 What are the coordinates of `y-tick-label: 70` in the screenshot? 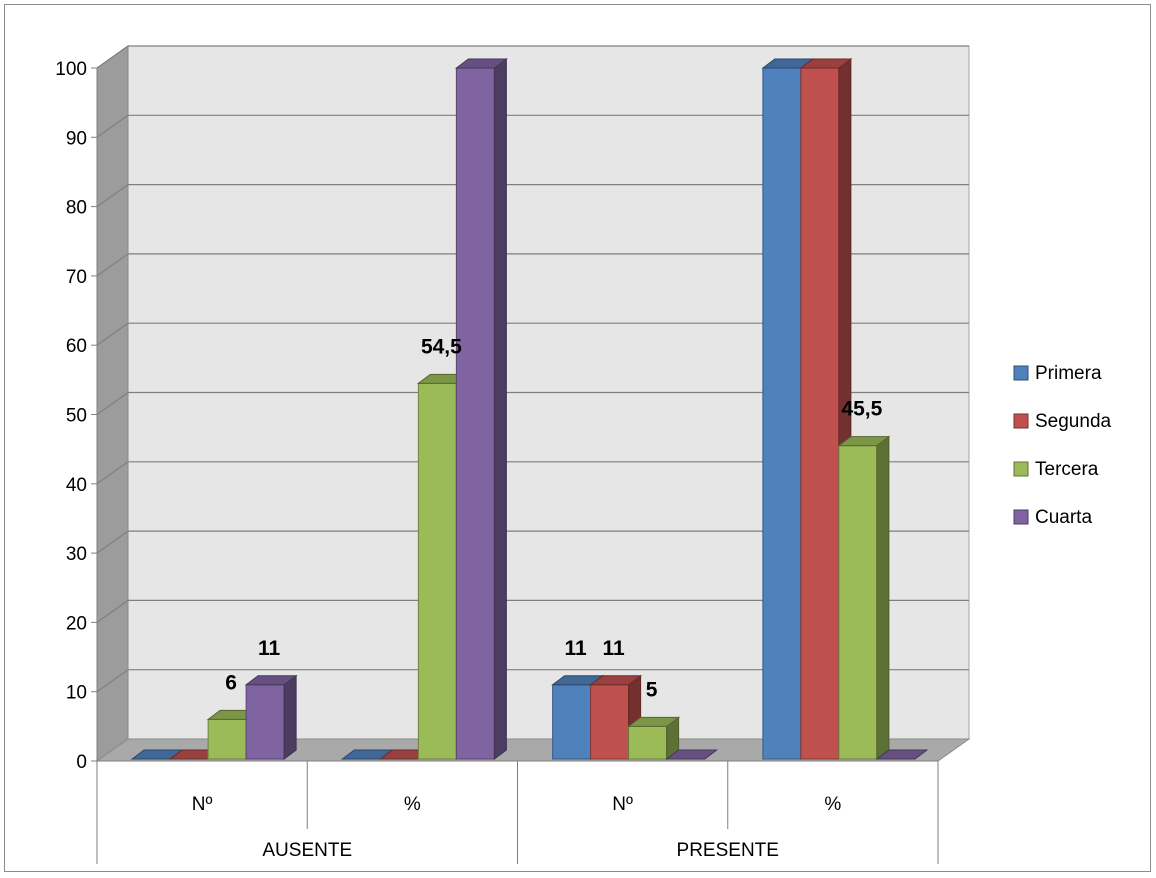 It's located at (76, 277).